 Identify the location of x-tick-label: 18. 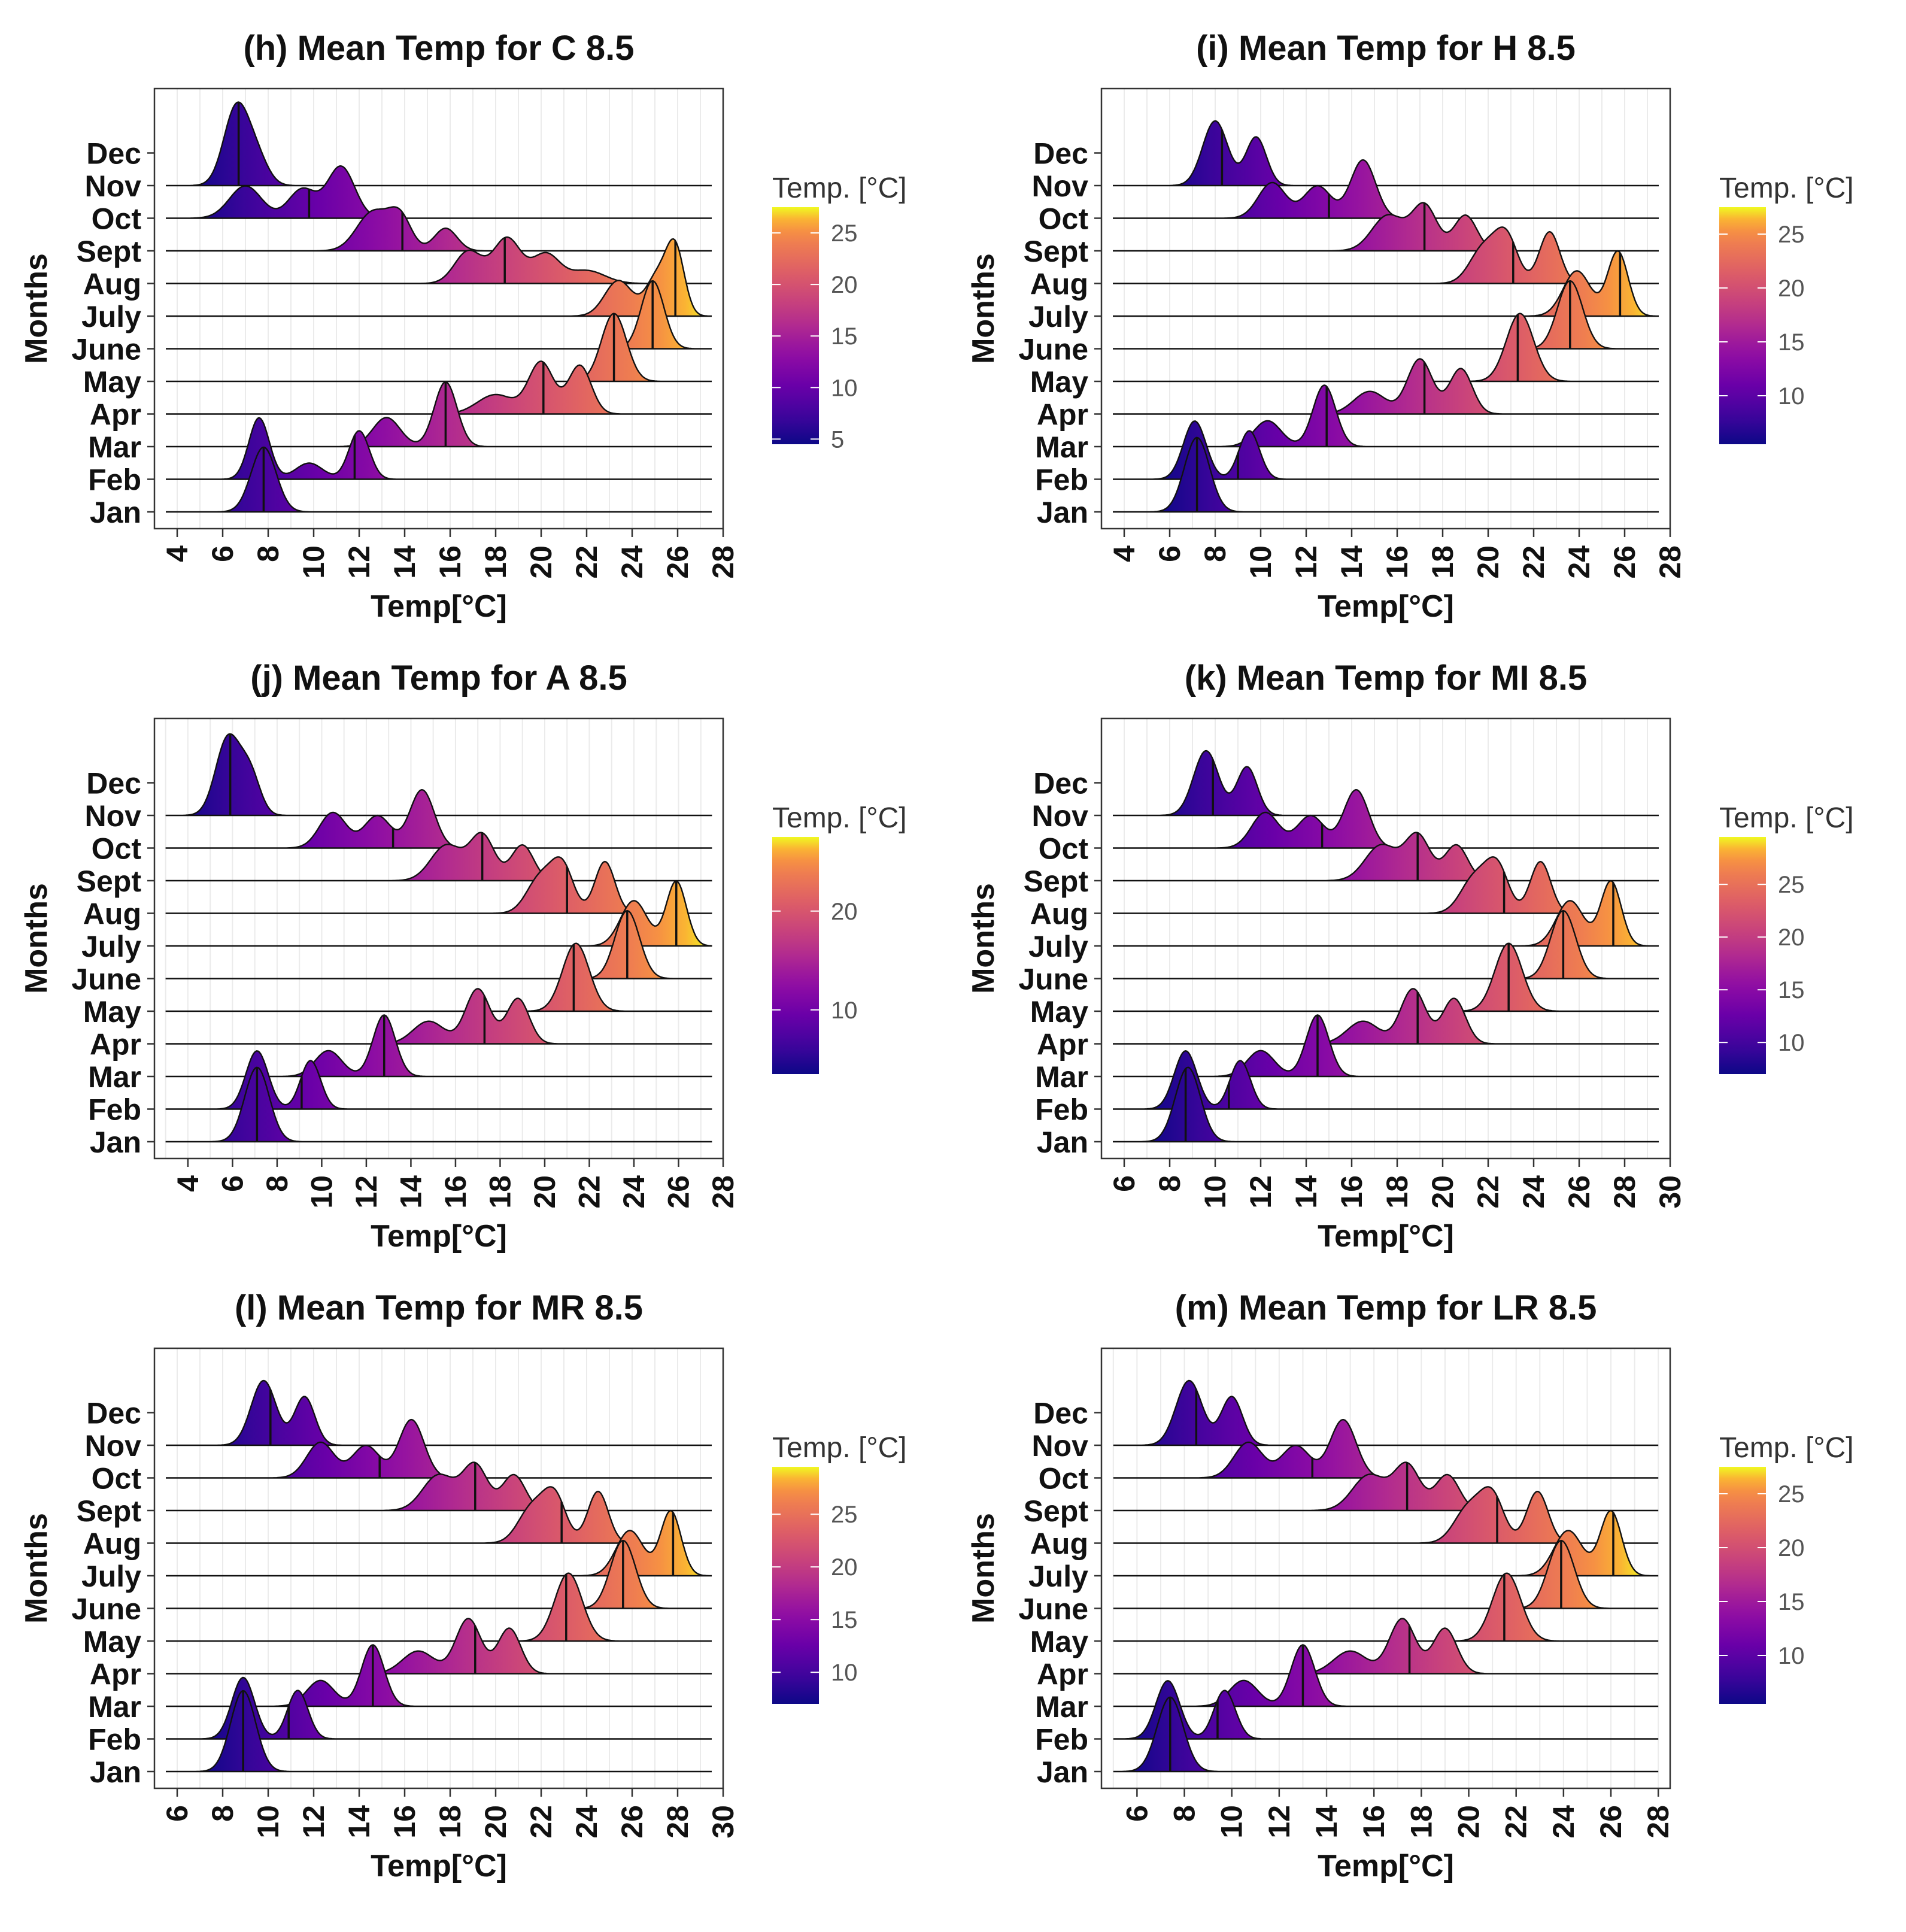
(500, 1192).